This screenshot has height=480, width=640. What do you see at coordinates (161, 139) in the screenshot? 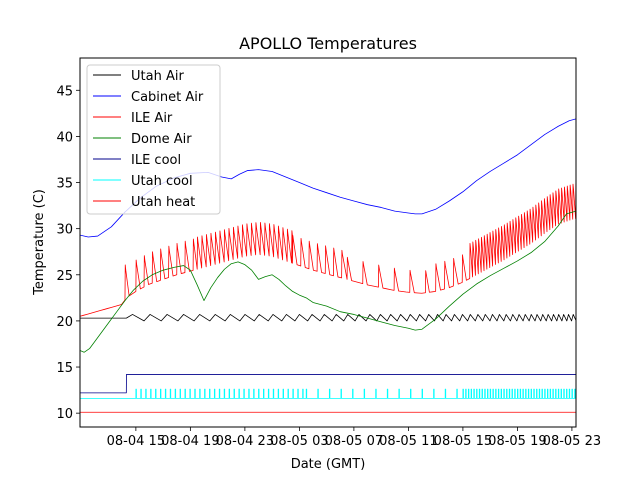
I see `legend-label: Dome Air` at bounding box center [161, 139].